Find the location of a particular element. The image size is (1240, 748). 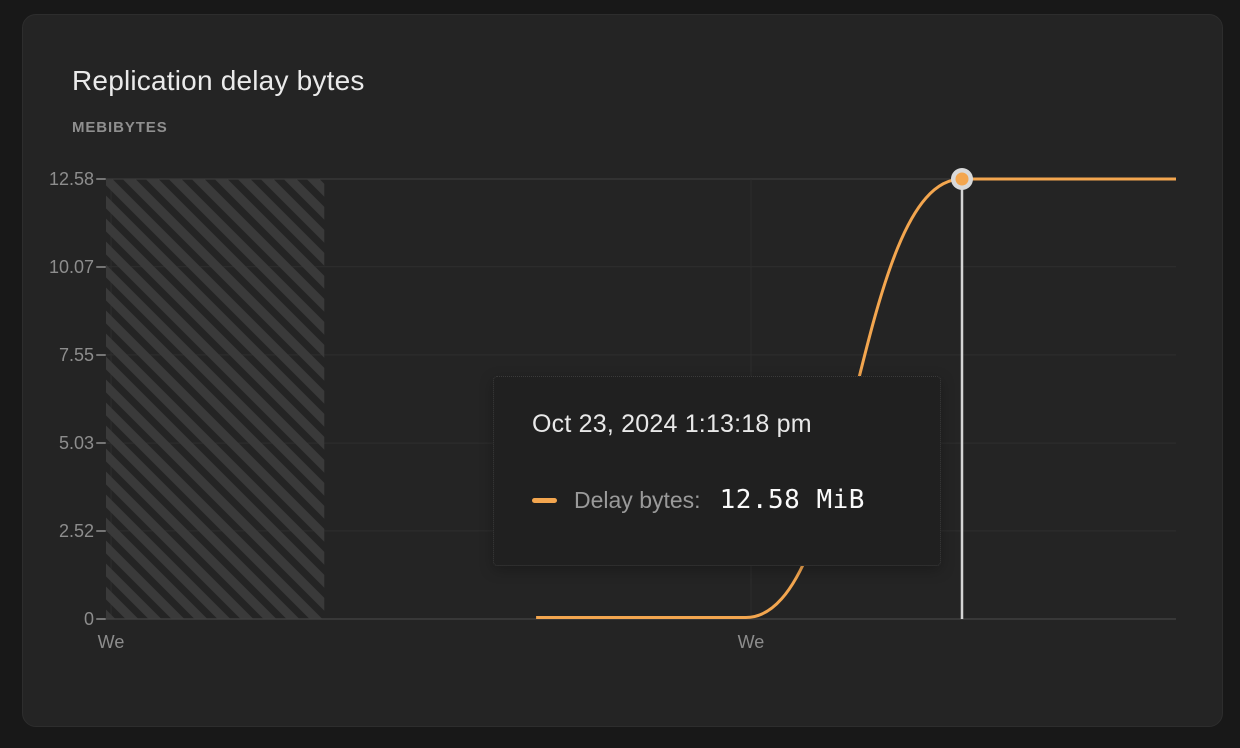

series-color-swatch-icon is located at coordinates (544, 500).